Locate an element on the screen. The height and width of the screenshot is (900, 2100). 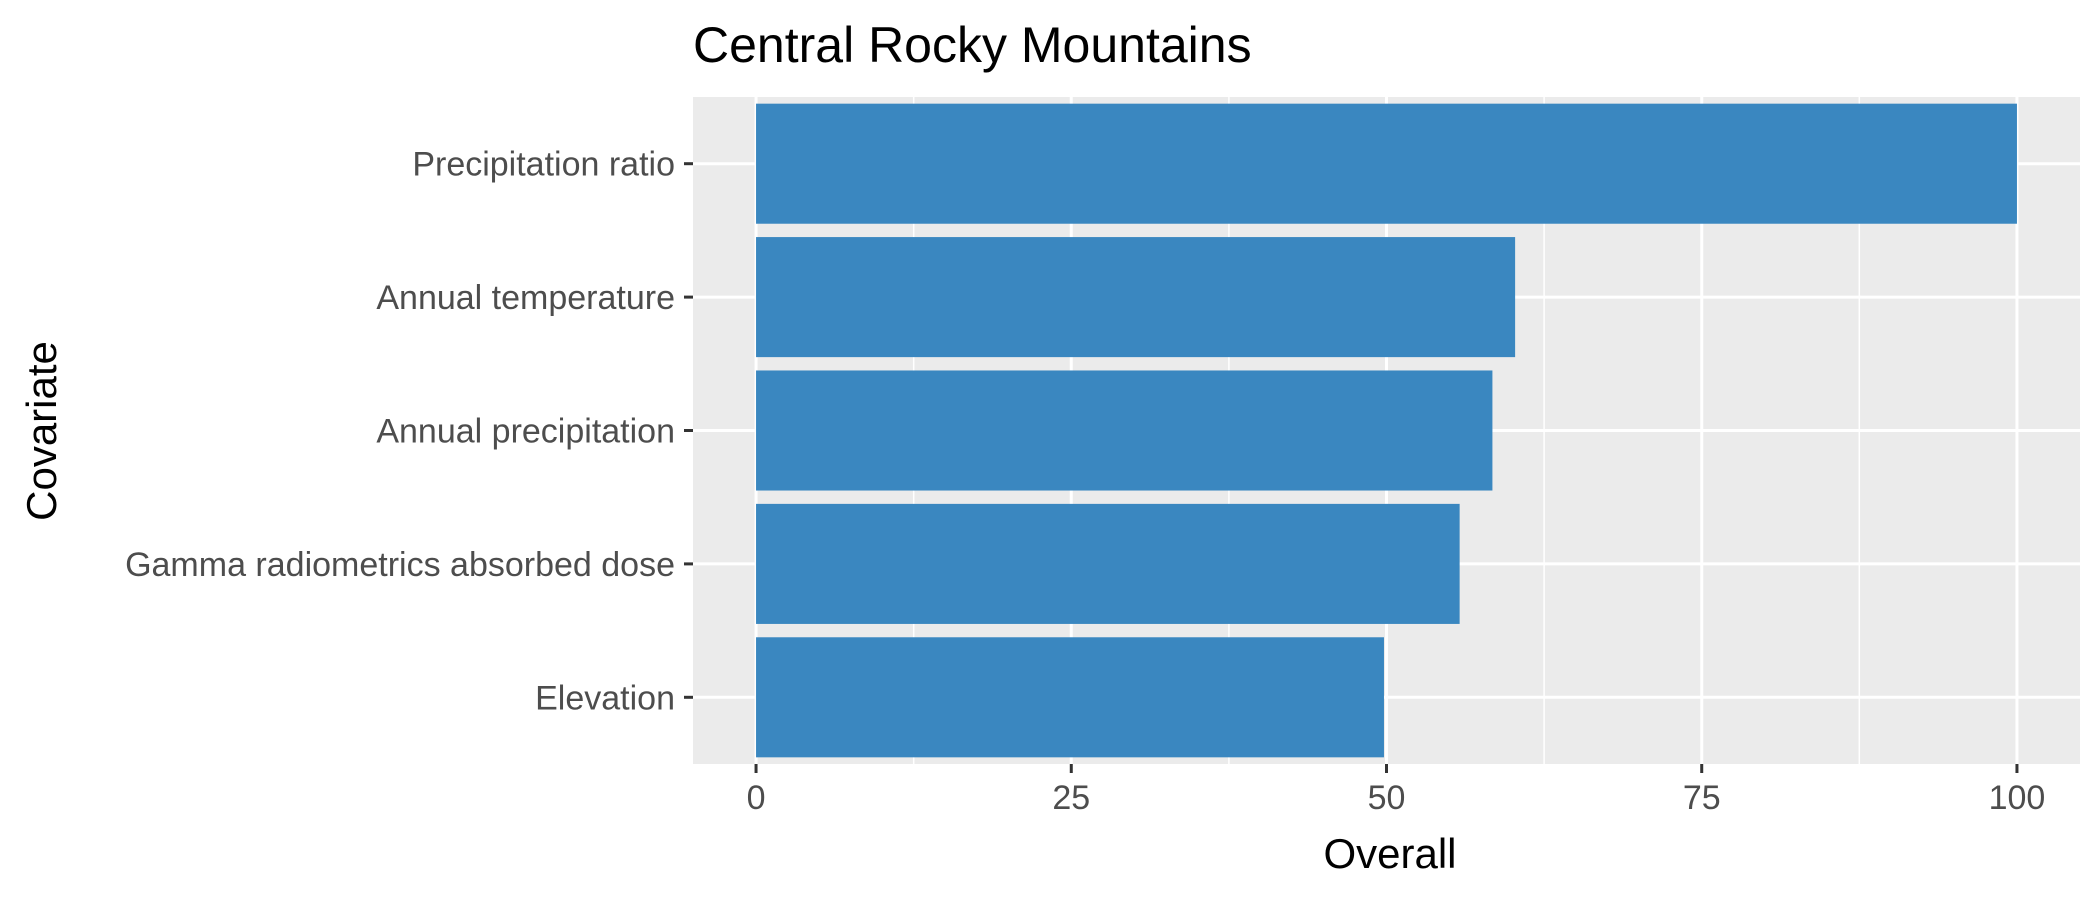
x-axis-title: Overall is located at coordinates (1389, 853).